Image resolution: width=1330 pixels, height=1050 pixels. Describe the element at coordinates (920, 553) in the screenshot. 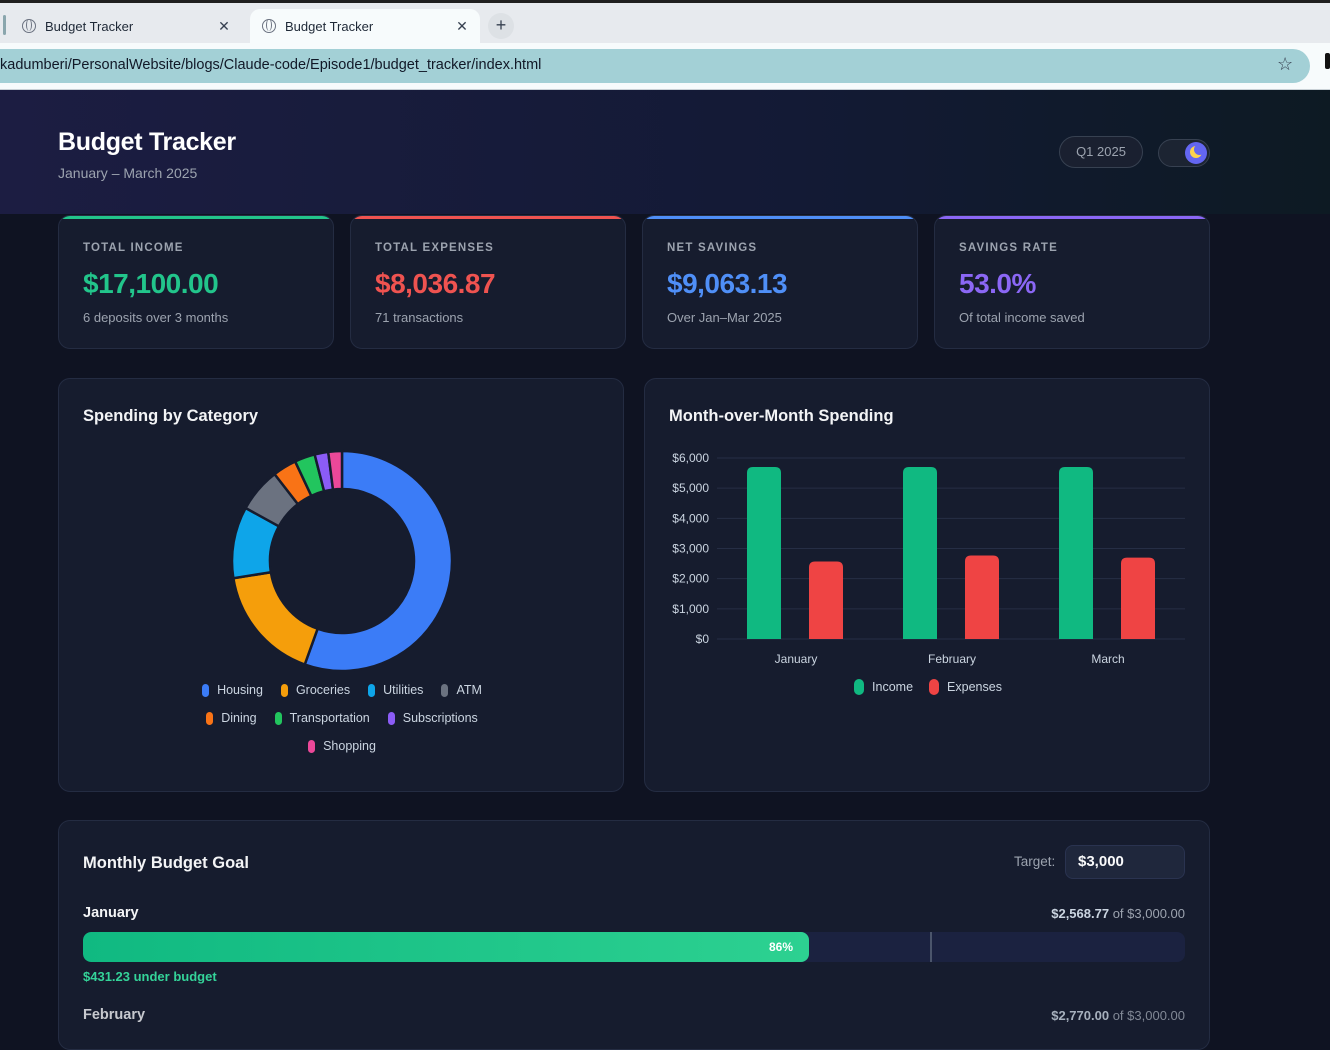

I see `bar-income-february` at that location.